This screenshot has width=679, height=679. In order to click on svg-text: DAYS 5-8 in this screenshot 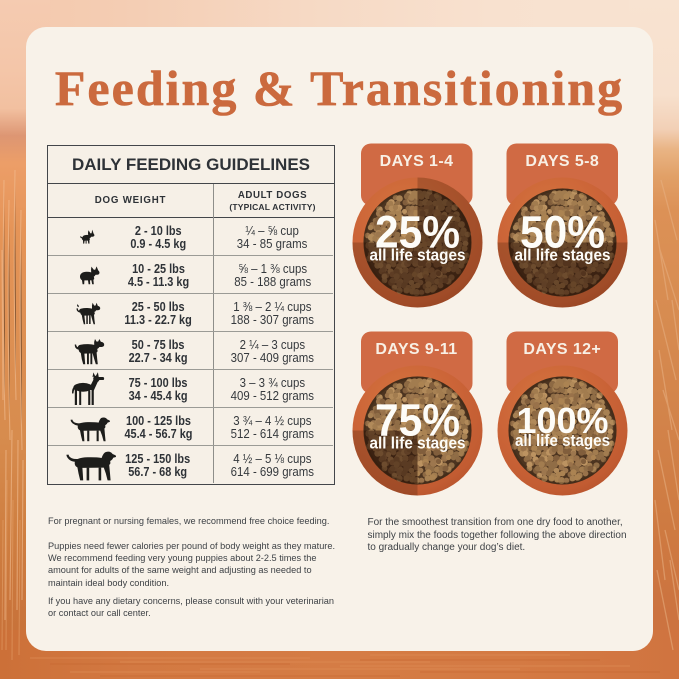, I will do `click(562, 161)`.